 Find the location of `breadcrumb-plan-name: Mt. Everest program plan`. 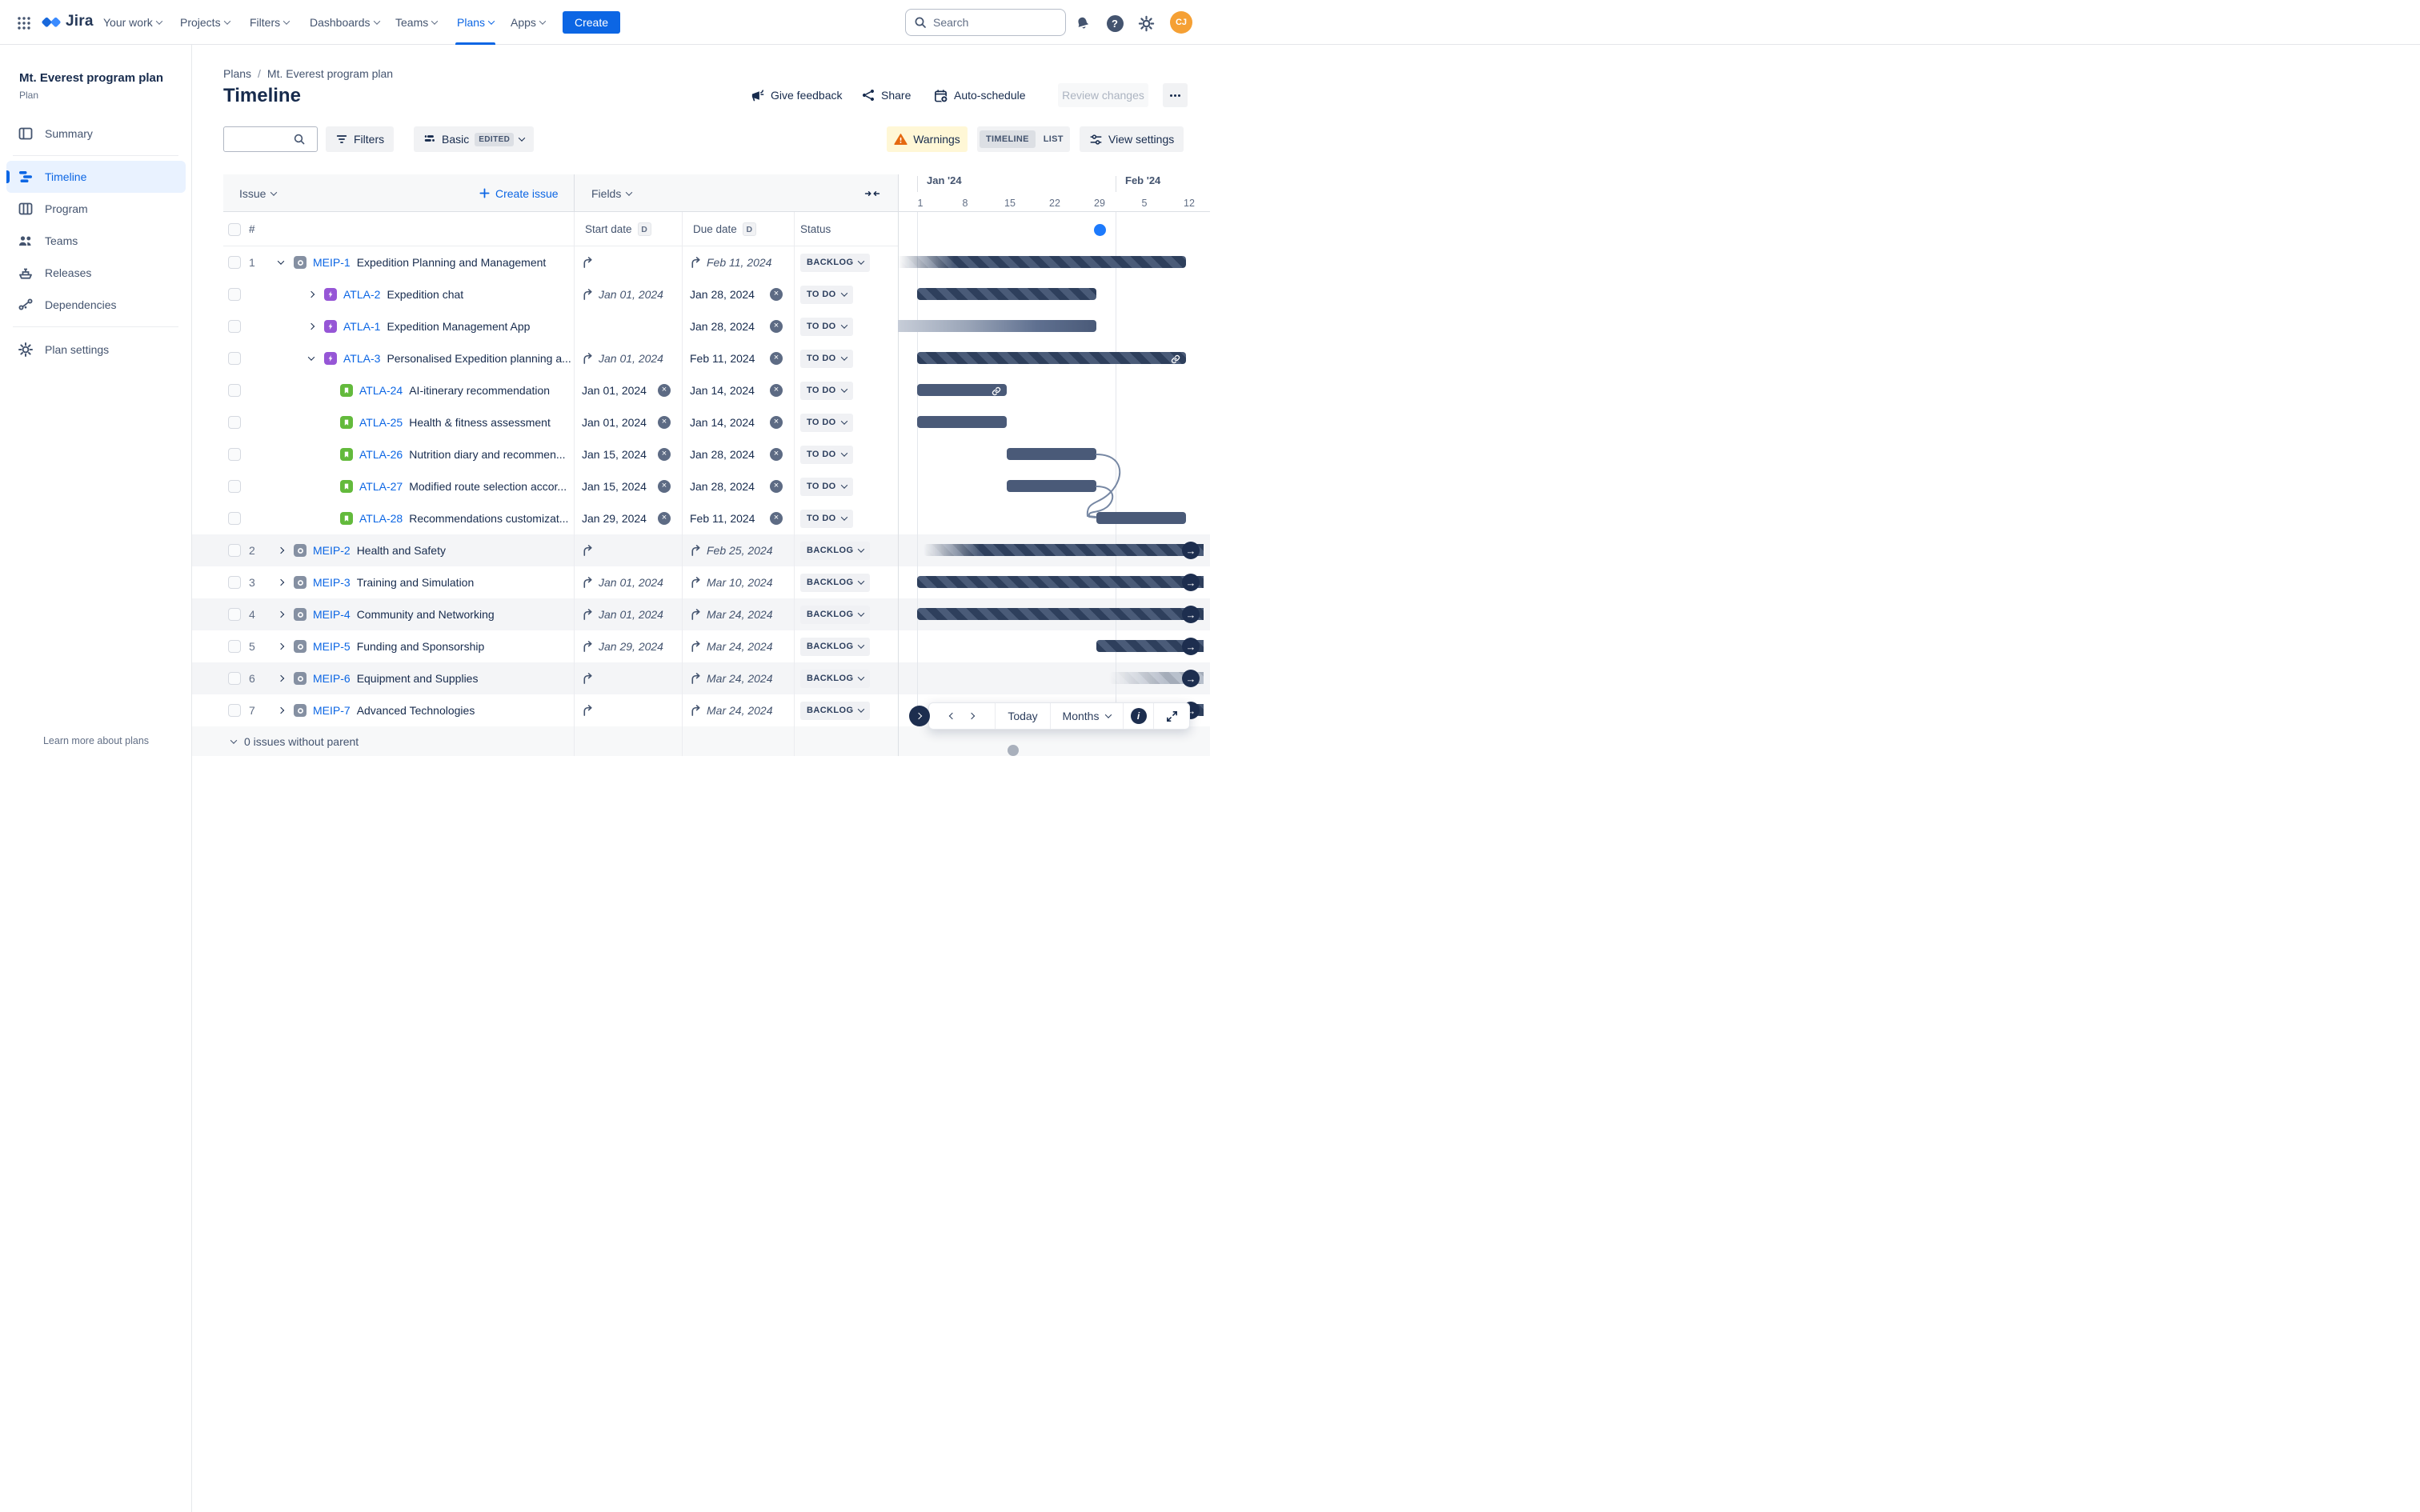

breadcrumb-plan-name: Mt. Everest program plan is located at coordinates (330, 73).